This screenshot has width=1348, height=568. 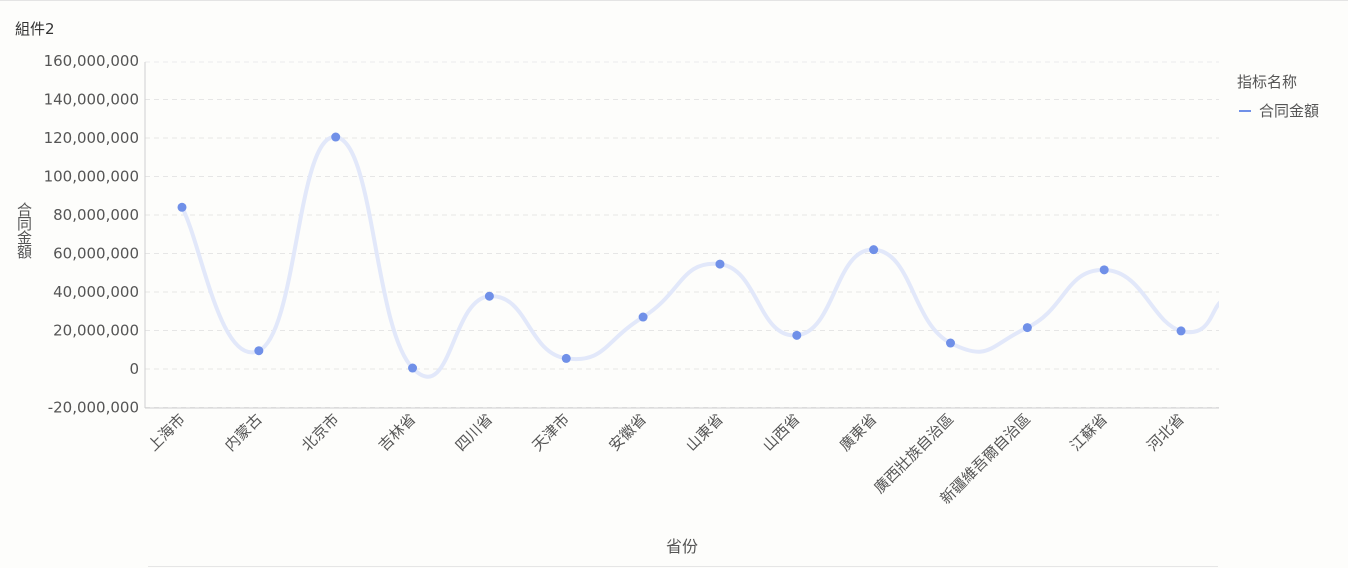 What do you see at coordinates (320, 432) in the screenshot?
I see `x-tick-label: 北京市` at bounding box center [320, 432].